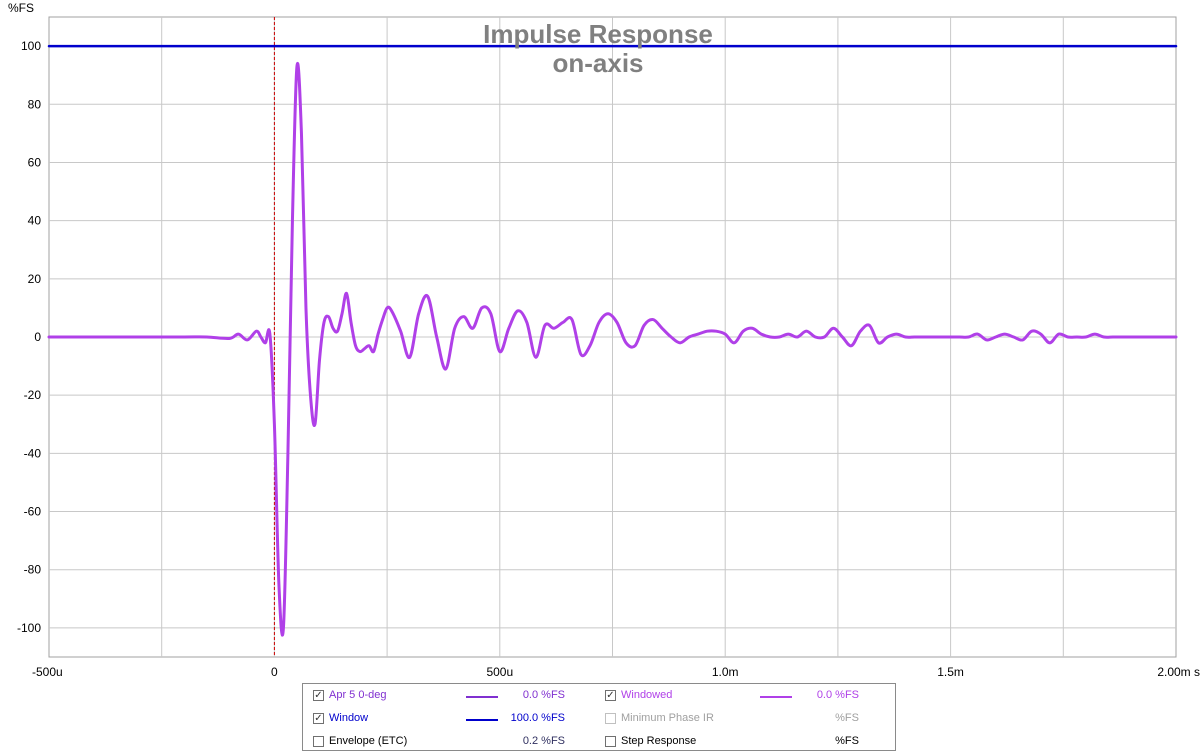 The image size is (1200, 756). Describe the element at coordinates (29, 628) in the screenshot. I see `y-tick-label: -100` at that location.